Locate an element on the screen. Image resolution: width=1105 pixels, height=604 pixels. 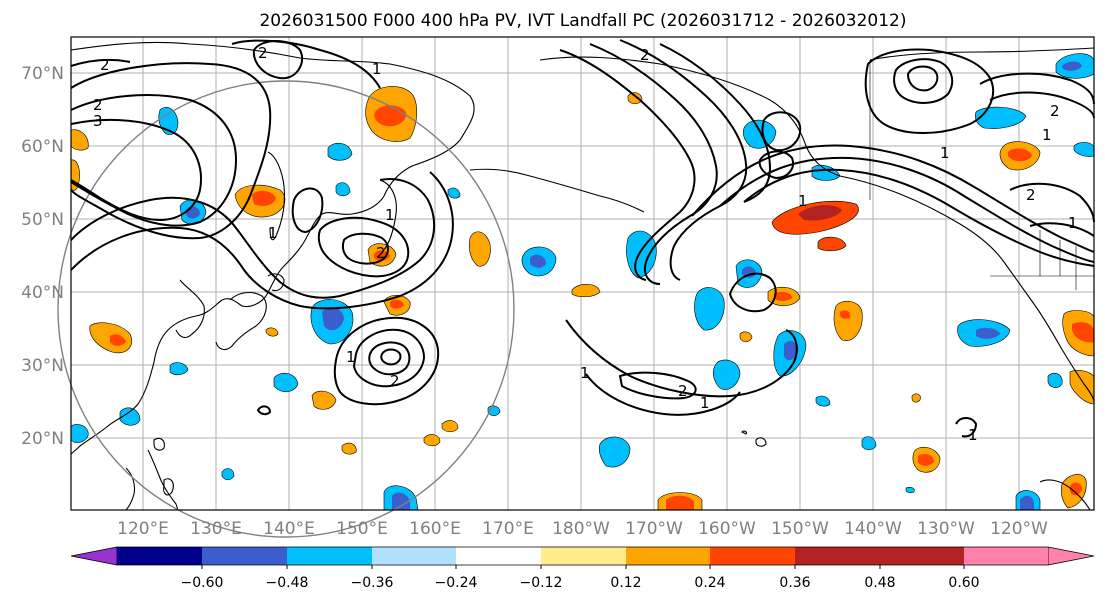
lon-label: 160°E is located at coordinates (435, 529).